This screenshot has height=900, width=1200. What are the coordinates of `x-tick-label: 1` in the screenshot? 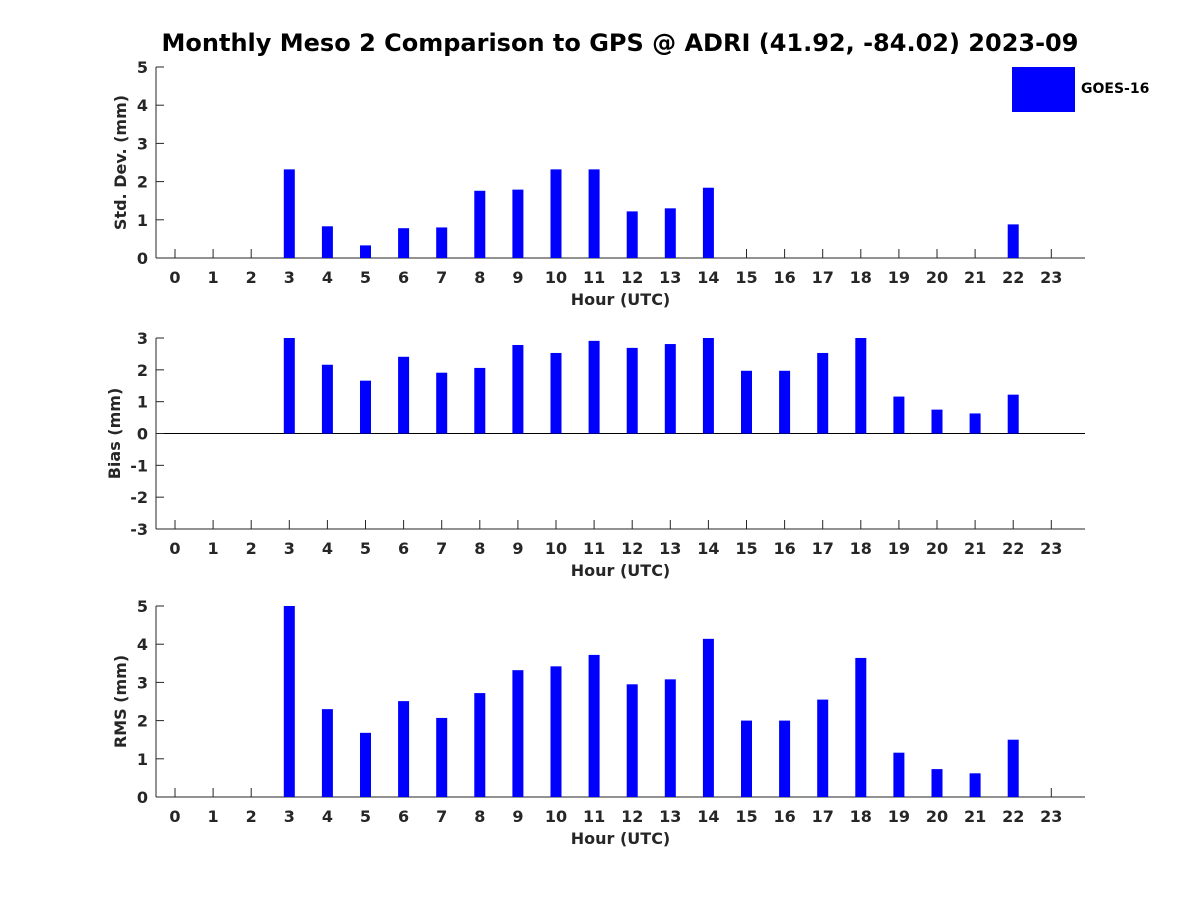 It's located at (213, 548).